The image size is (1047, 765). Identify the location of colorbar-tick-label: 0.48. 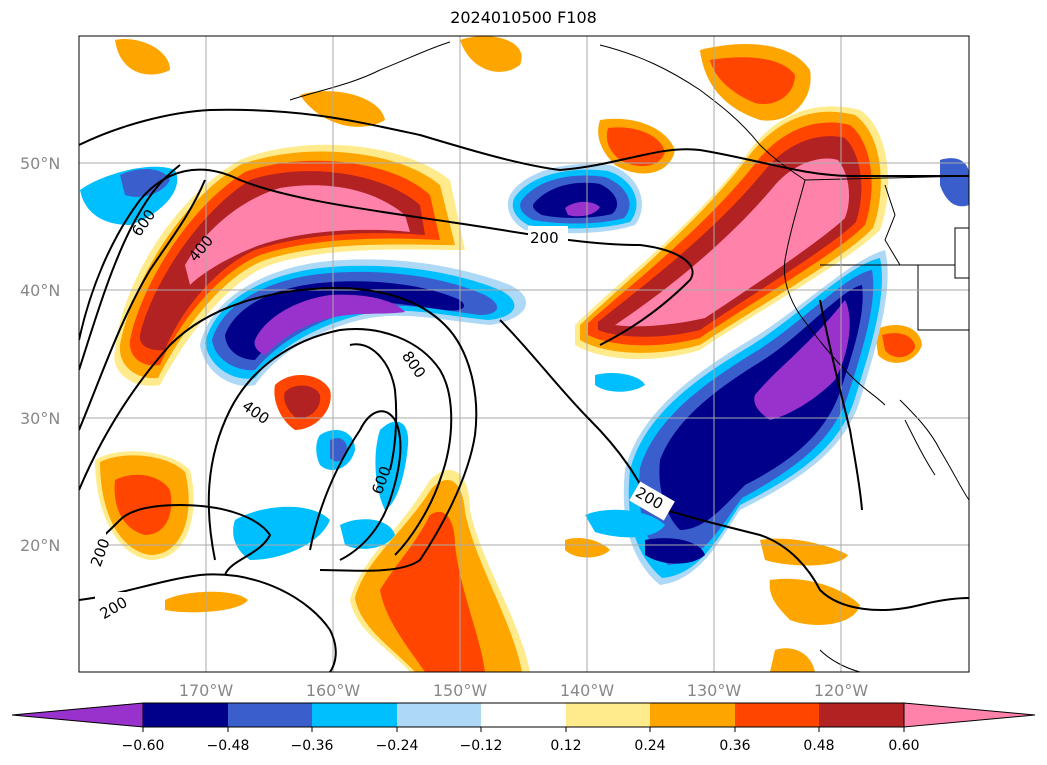
(818, 746).